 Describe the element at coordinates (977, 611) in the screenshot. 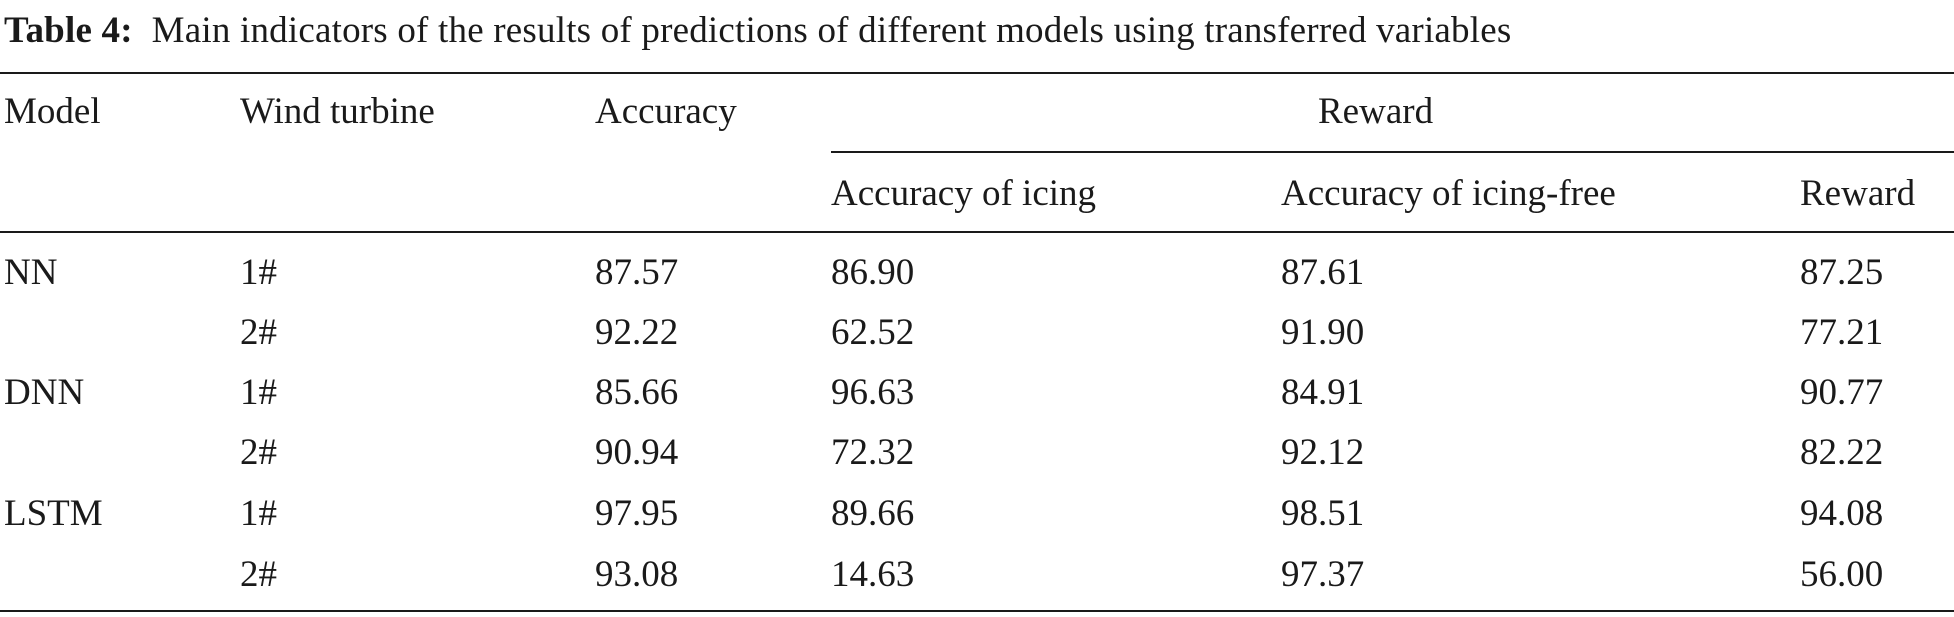

I see `bottom-rule` at that location.